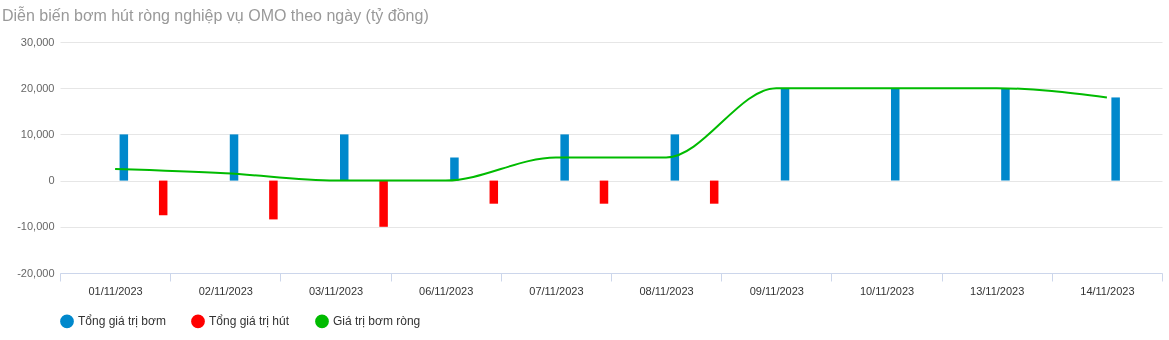 The image size is (1169, 340). I want to click on x-tick-label: 08/11/2023, so click(666, 290).